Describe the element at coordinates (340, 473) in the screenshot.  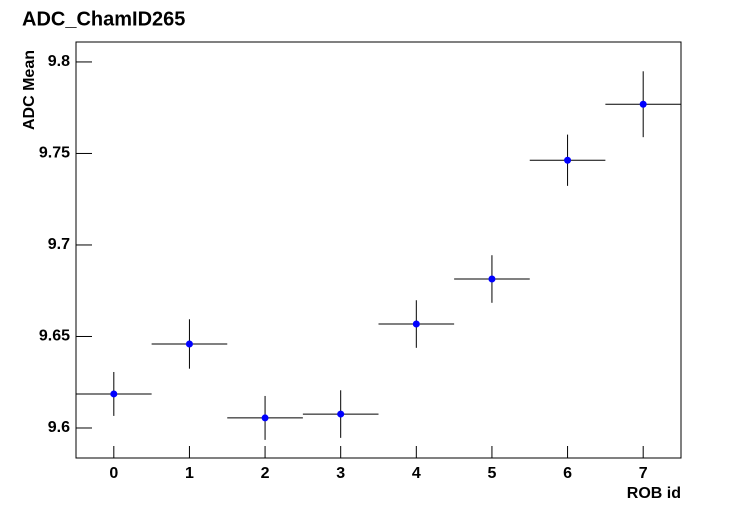
I see `x-tick-label: 3` at that location.